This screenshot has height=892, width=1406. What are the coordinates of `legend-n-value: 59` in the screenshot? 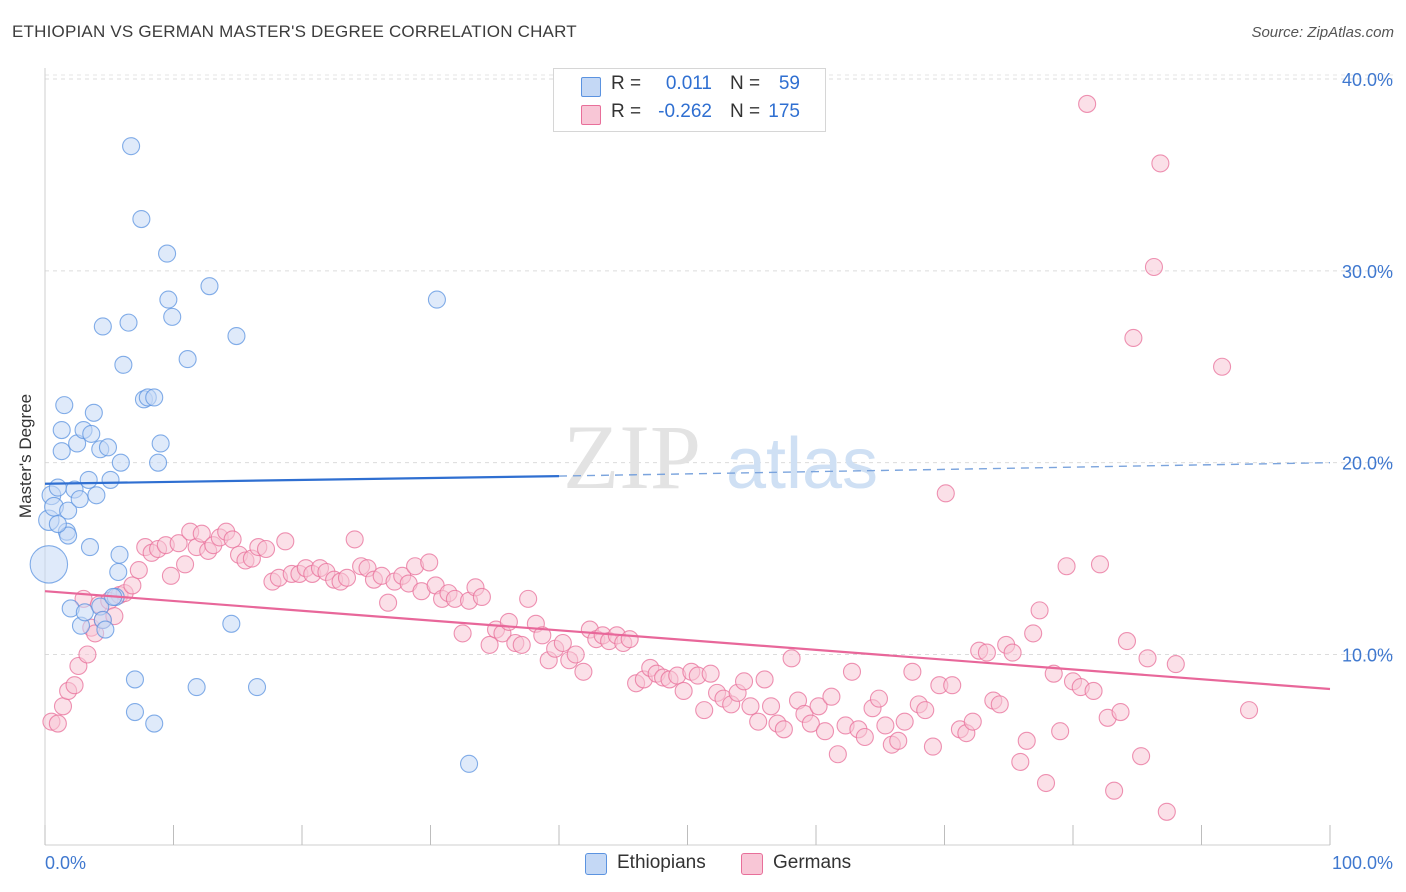 It's located at (789, 83).